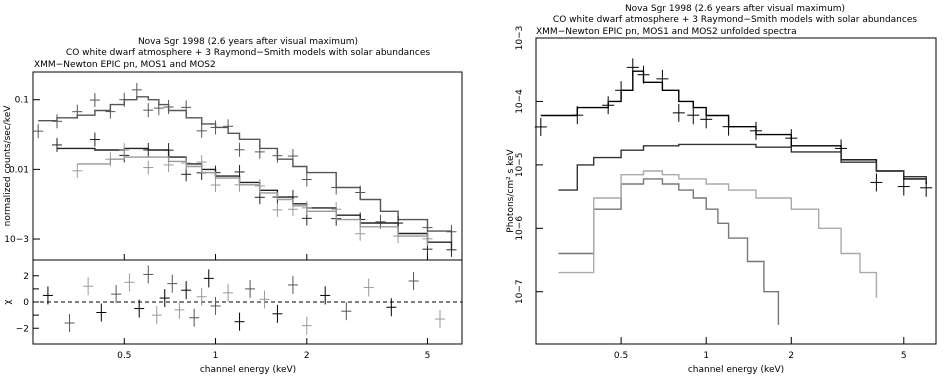 The width and height of the screenshot is (944, 379). I want to click on left-title-line-3: XMM−Newton EPIC pn, MOS1 and MOS2, so click(125, 65).